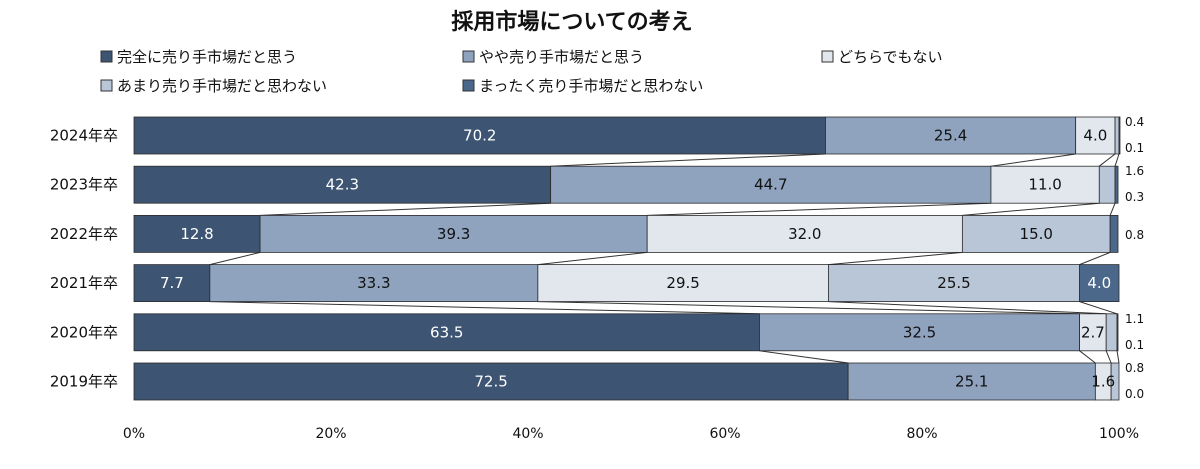 Image resolution: width=1200 pixels, height=469 pixels. What do you see at coordinates (808, 308) in the screenshot?
I see `connector-line-r4-b2` at bounding box center [808, 308].